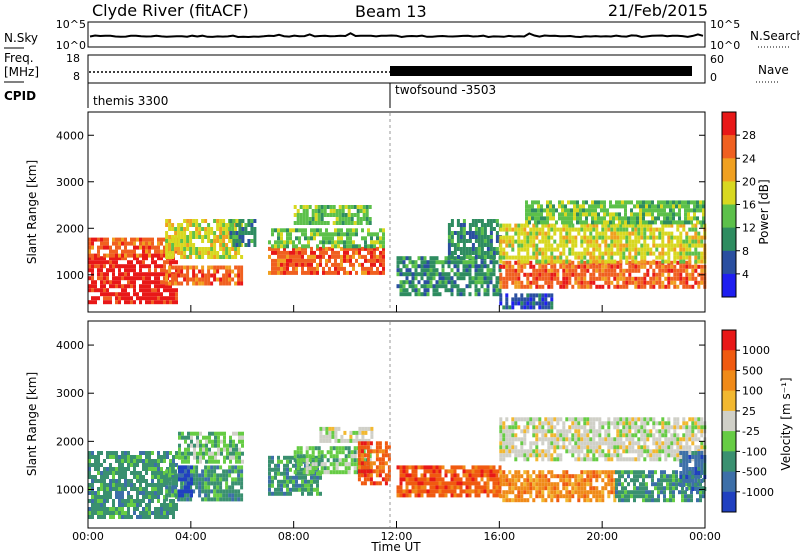  What do you see at coordinates (130, 101) in the screenshot?
I see `cpid-segment-1: themis 3300` at bounding box center [130, 101].